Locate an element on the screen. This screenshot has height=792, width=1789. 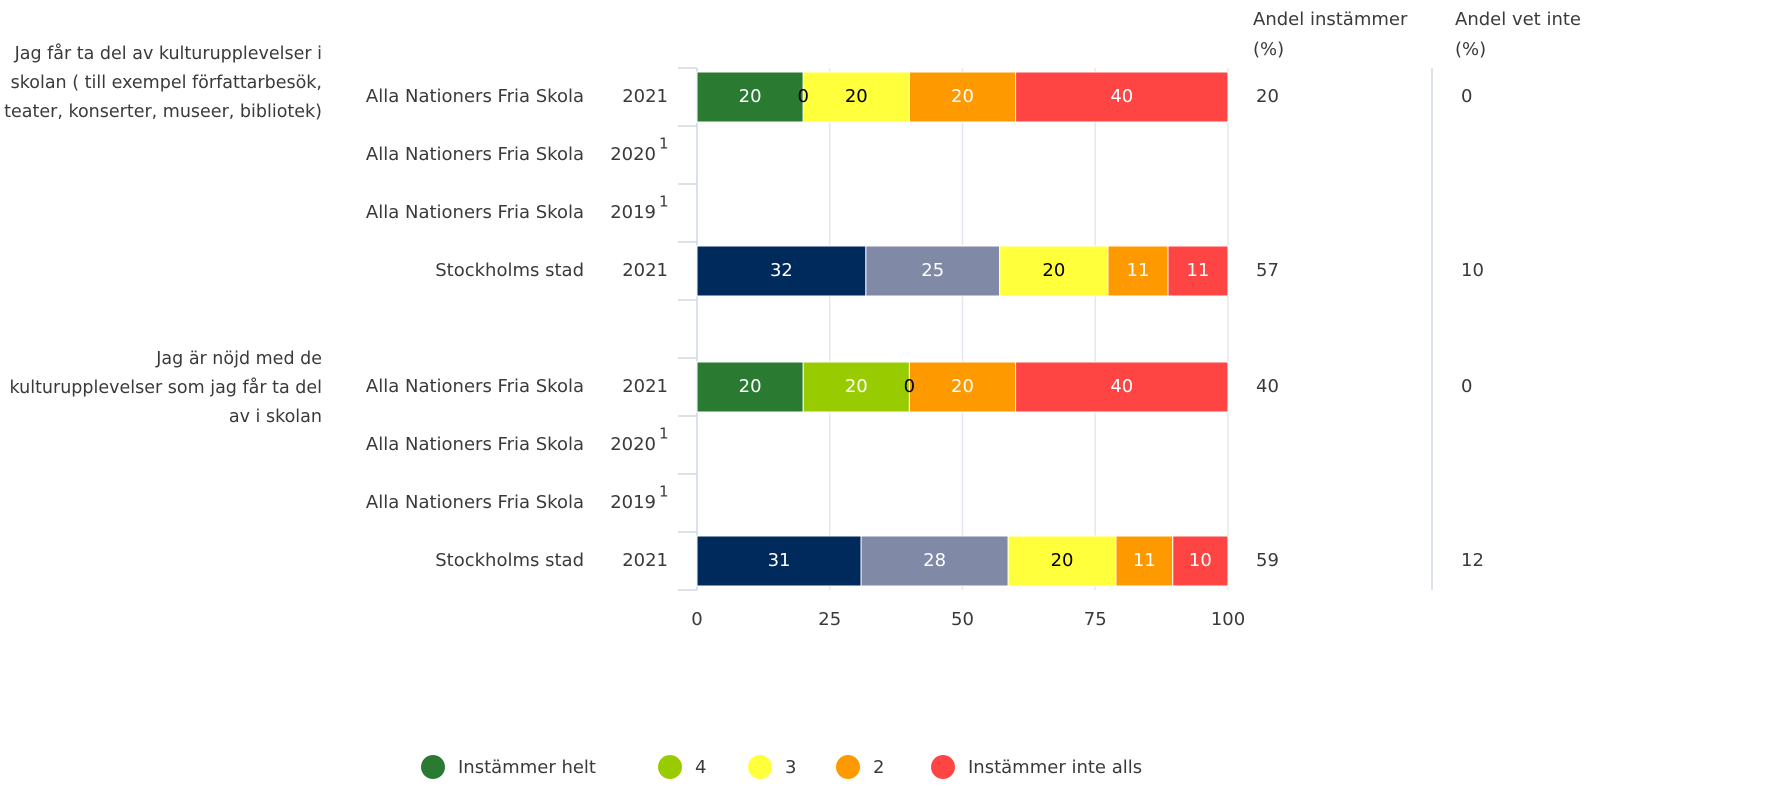
share-dont-know: 12 is located at coordinates (1472, 560).